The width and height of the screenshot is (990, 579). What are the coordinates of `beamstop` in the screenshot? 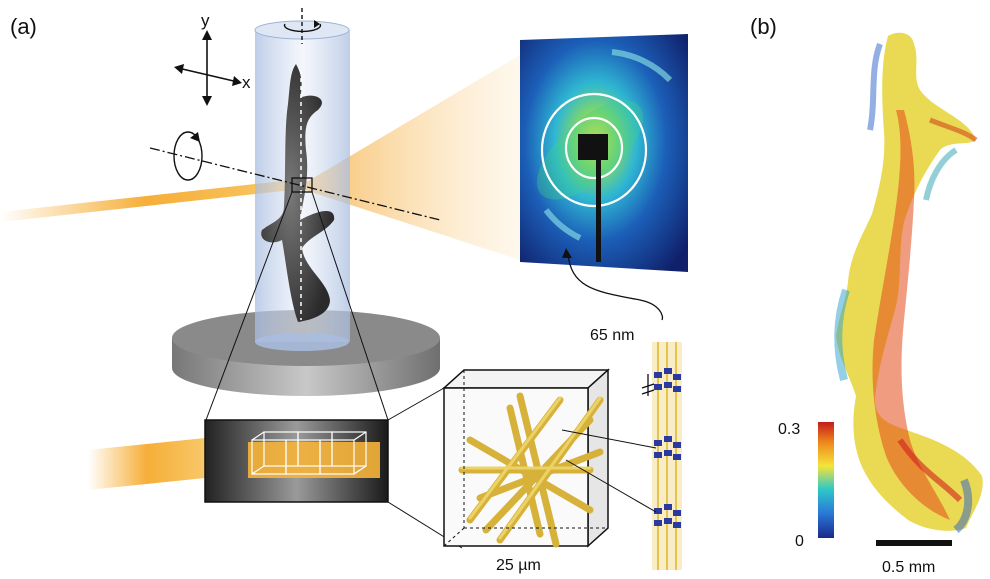 It's located at (593, 147).